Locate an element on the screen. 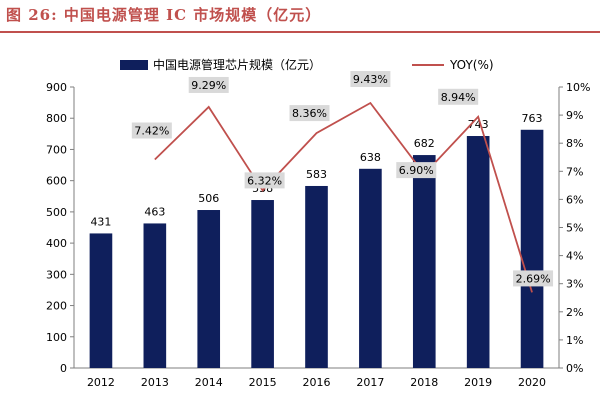 Image resolution: width=600 pixels, height=400 pixels. yoy-label: 8.94% is located at coordinates (458, 96).